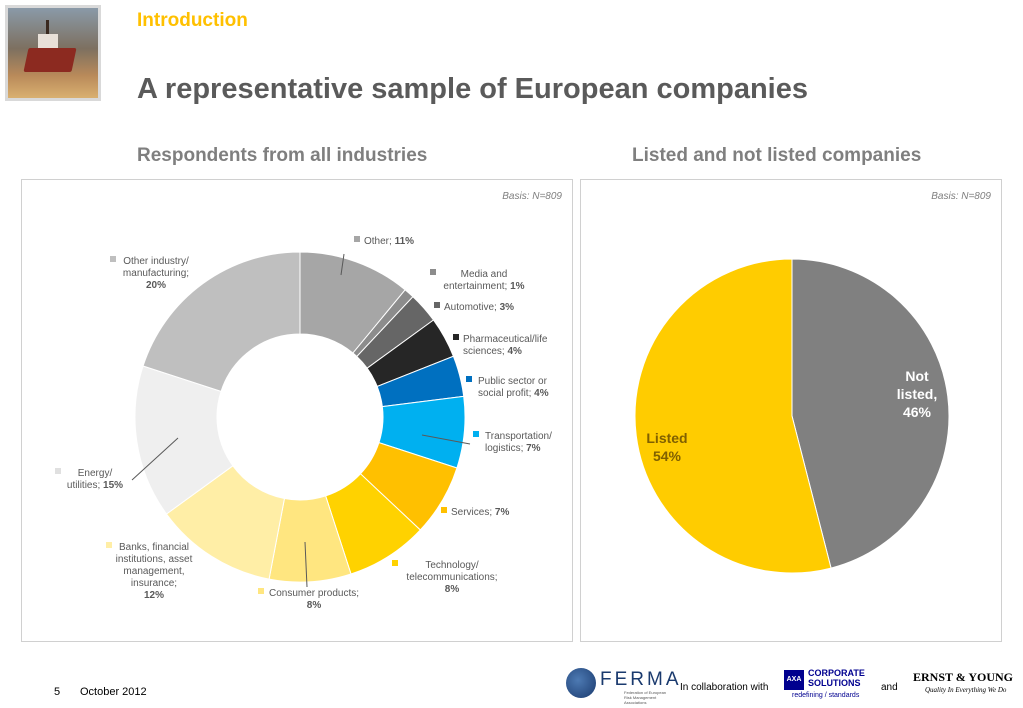 This screenshot has height=708, width=1023. I want to click on ferma-wordmark: FERMA, so click(641, 679).